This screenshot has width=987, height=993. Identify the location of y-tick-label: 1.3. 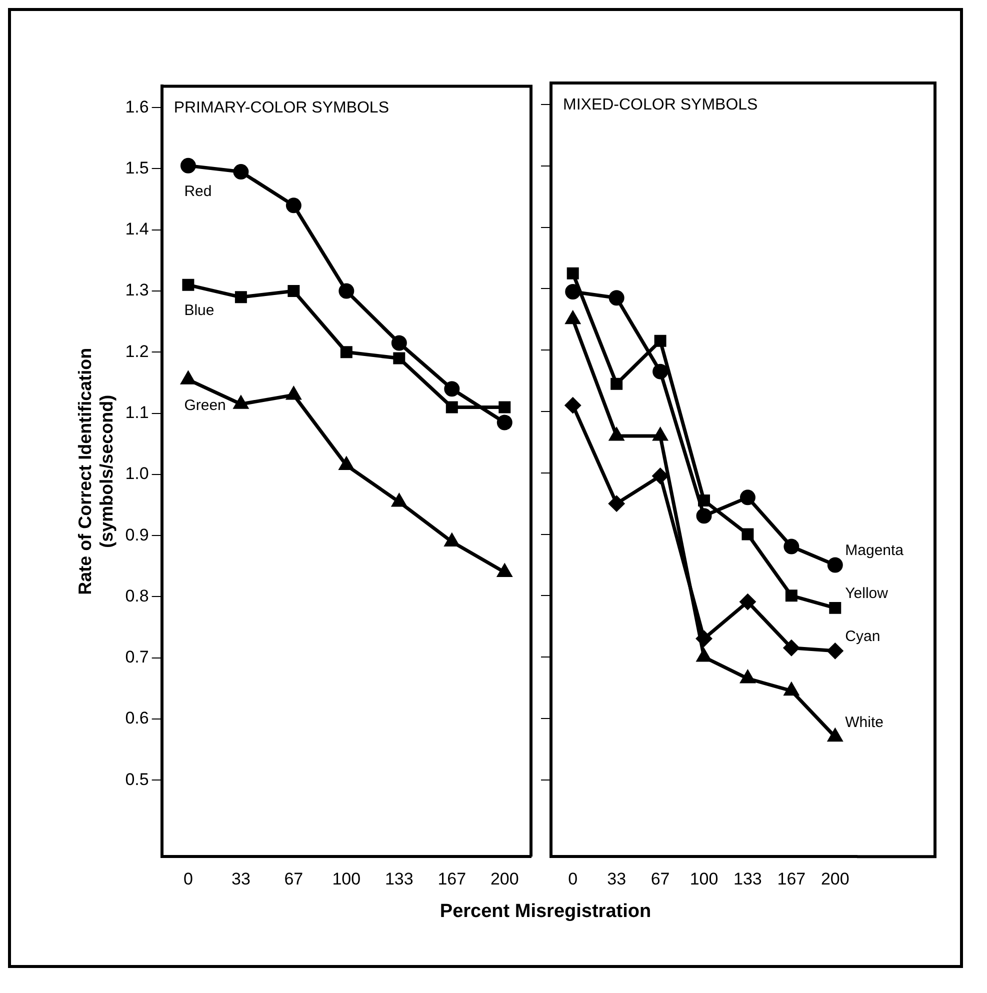
(137, 290).